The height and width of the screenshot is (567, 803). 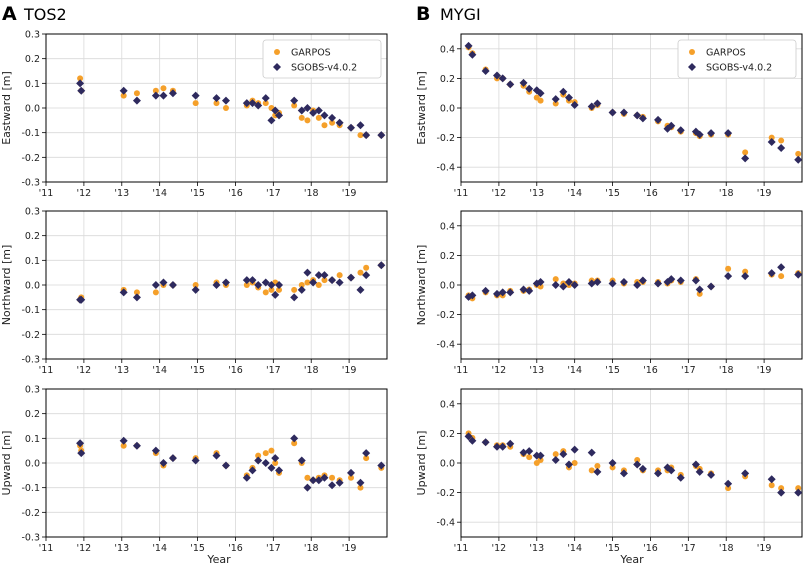 I want to click on y-axis-label: Eastward [m], so click(x=6, y=108).